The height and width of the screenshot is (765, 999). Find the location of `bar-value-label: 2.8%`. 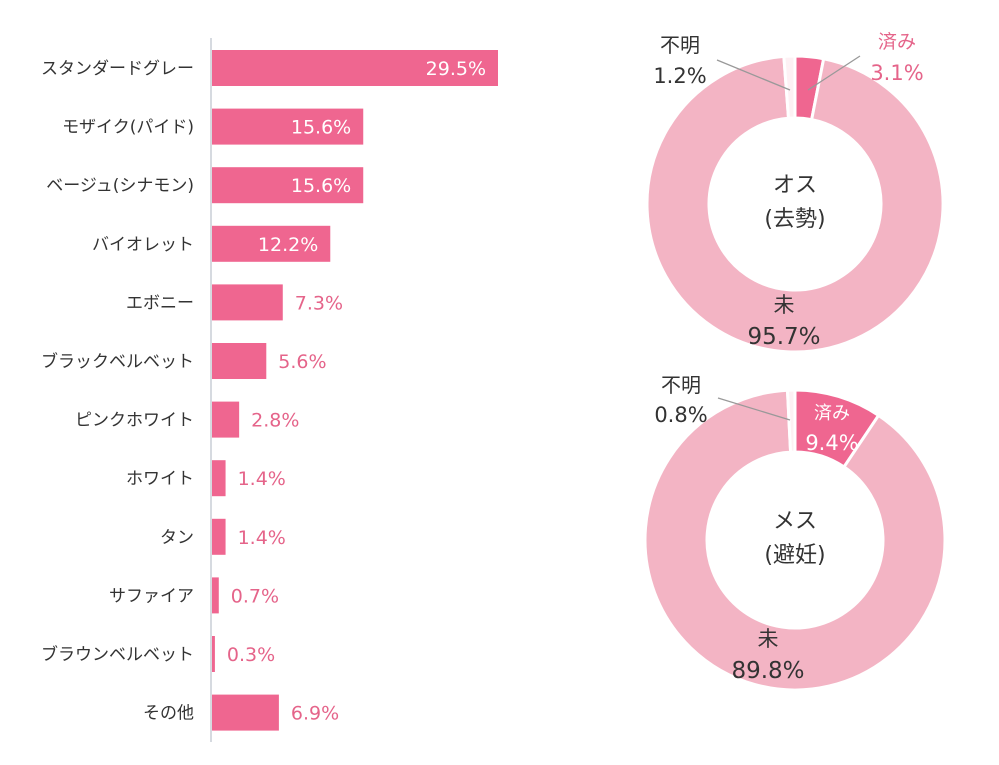

bar-value-label: 2.8% is located at coordinates (275, 421).